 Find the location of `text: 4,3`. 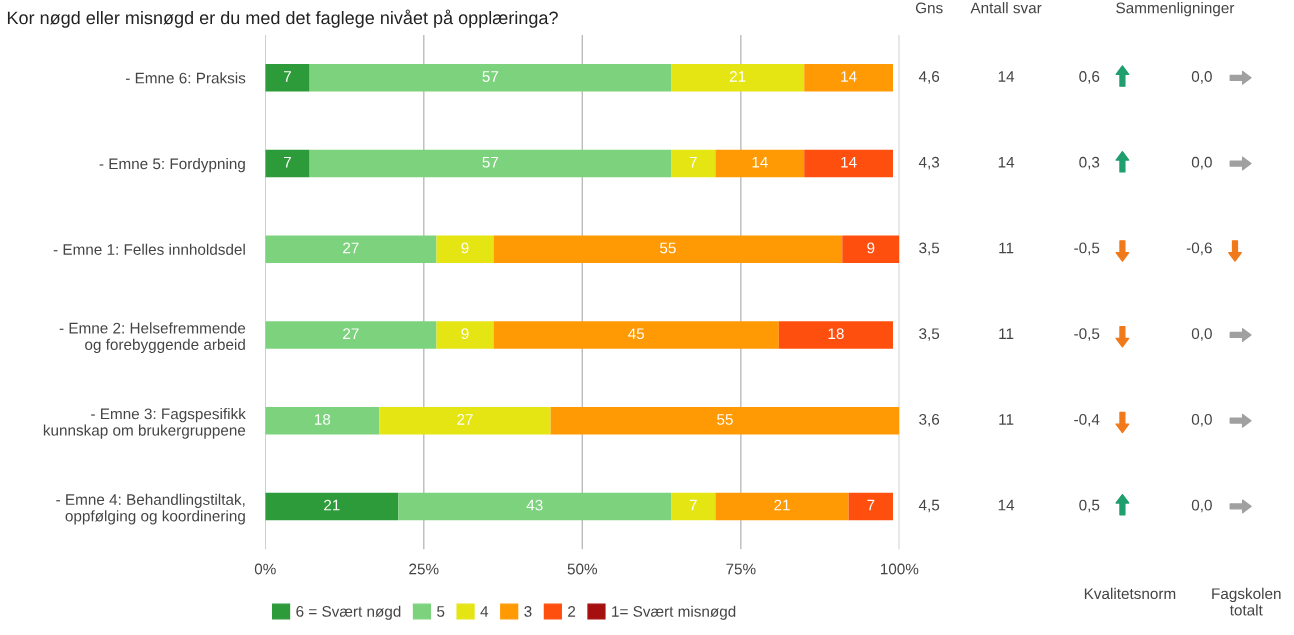

text: 4,3 is located at coordinates (929, 163).